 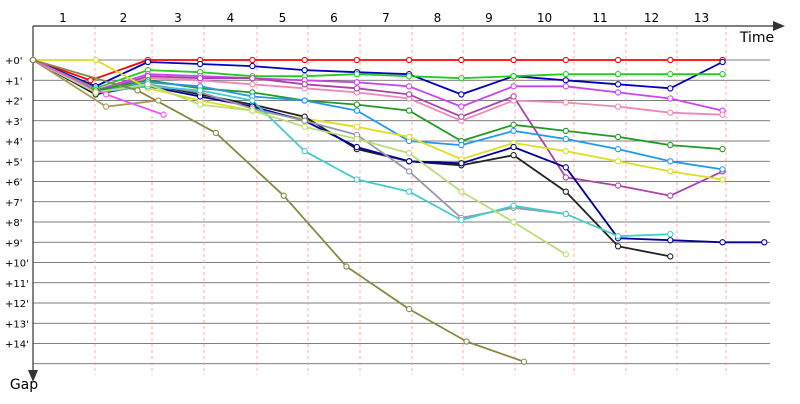 I want to click on y-tick-label: +14', so click(x=17, y=345).